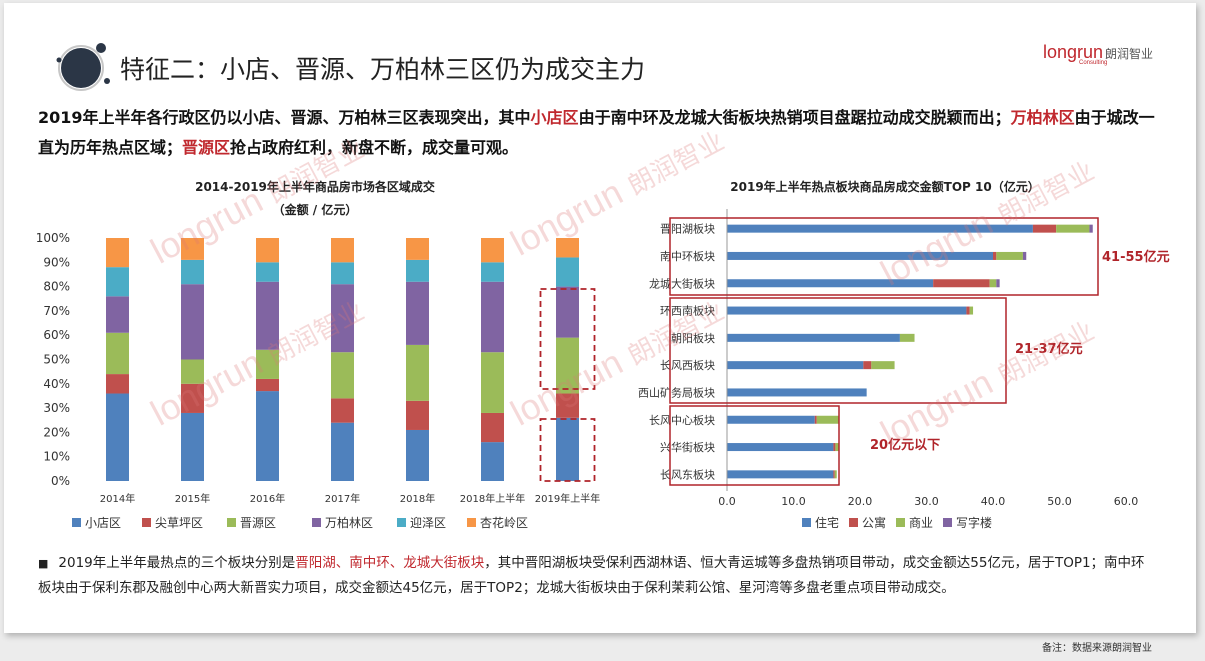 The height and width of the screenshot is (661, 1205). Describe the element at coordinates (383, 69) in the screenshot. I see `page-title: 特征二：小店、晋源、万柏林三区仍为成交主力` at that location.